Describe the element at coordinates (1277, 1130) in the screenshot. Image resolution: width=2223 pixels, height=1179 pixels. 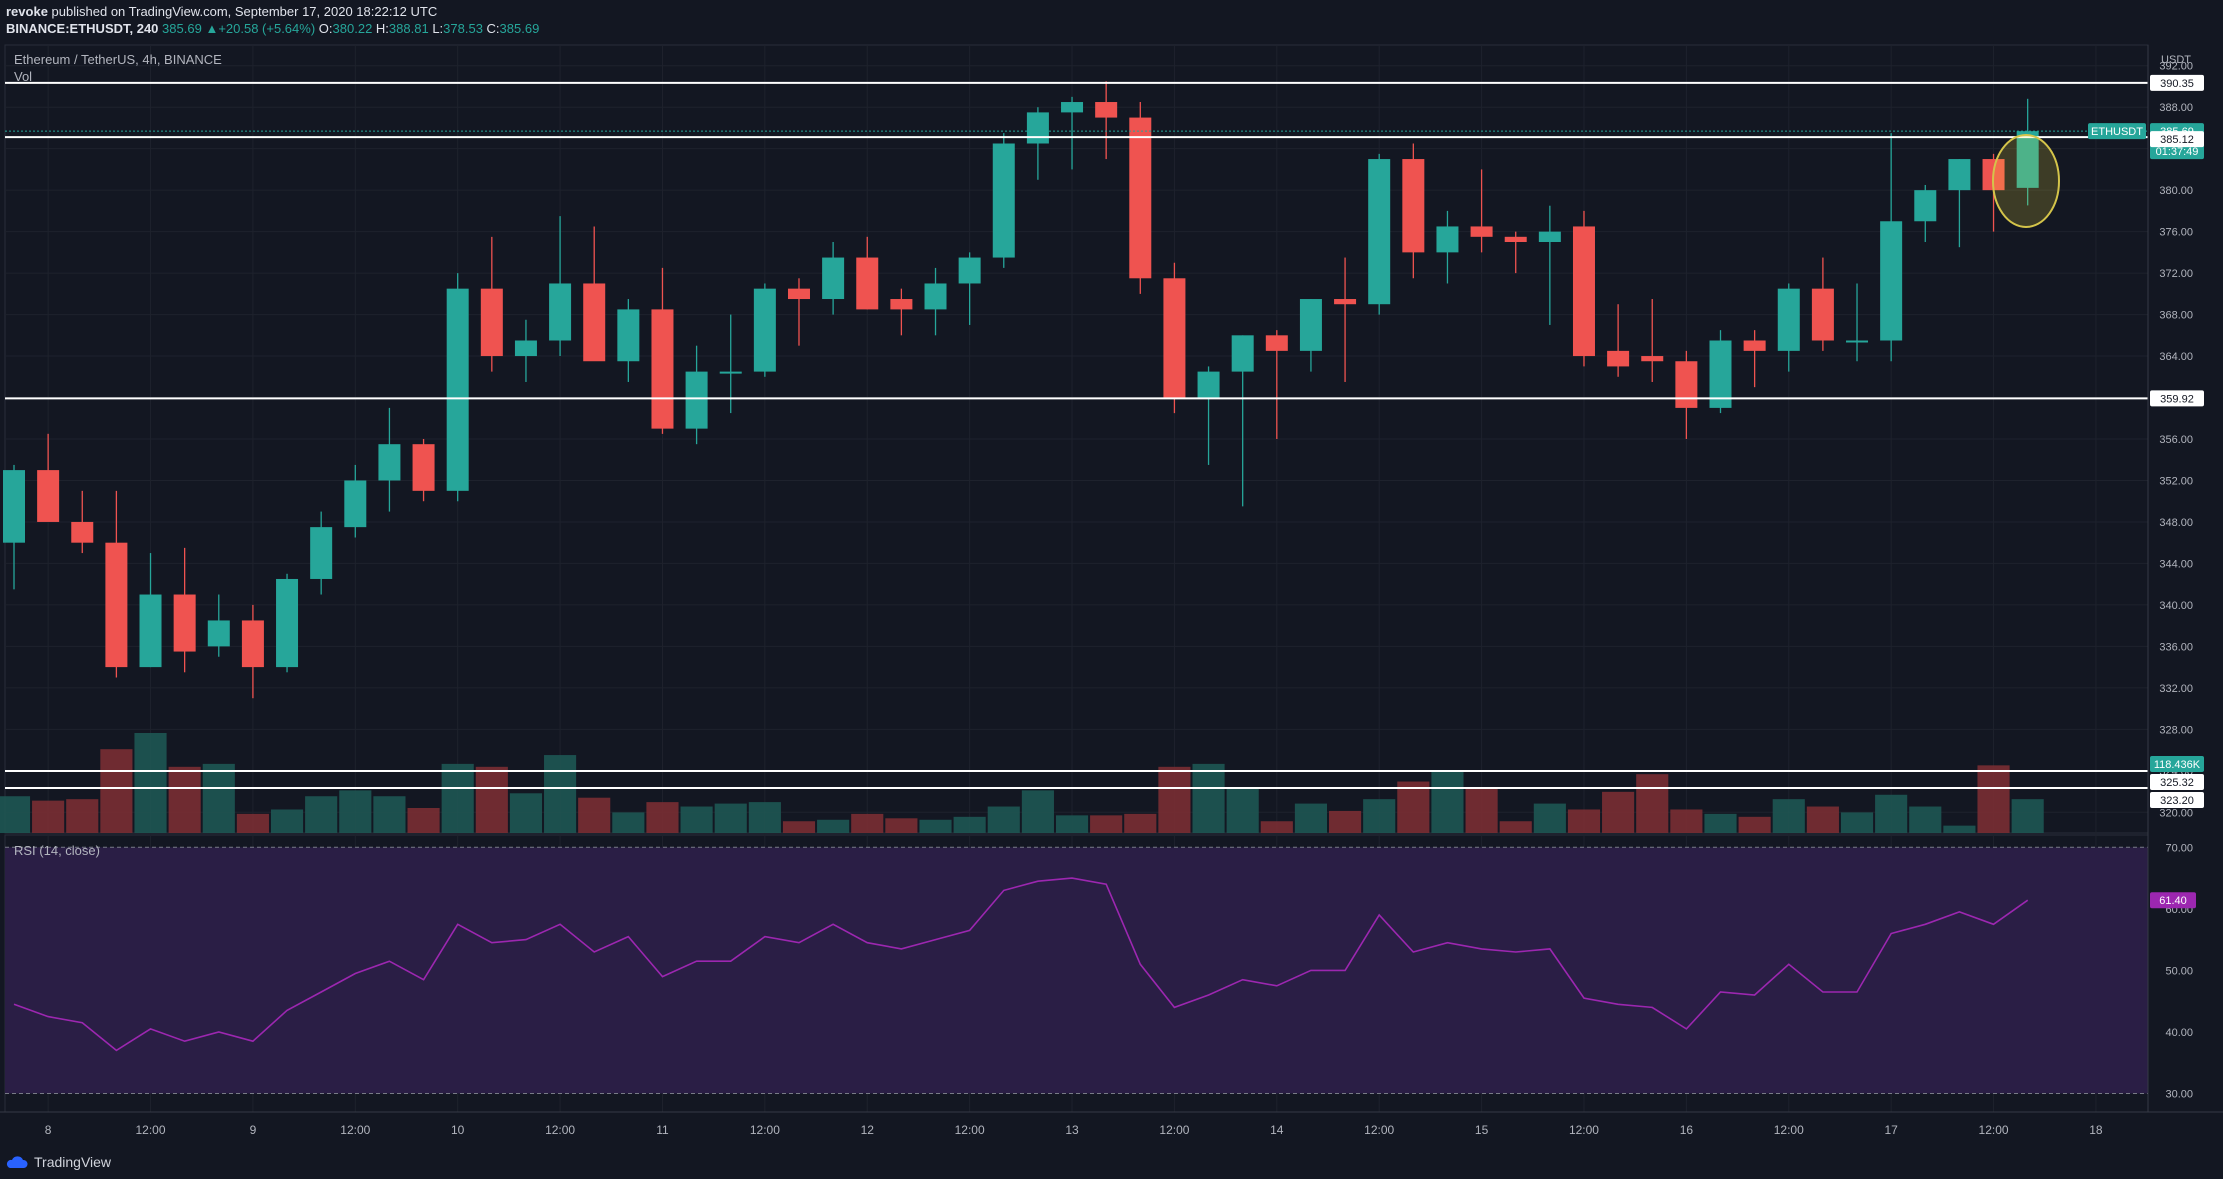
I see `time-tick-label: 14` at that location.